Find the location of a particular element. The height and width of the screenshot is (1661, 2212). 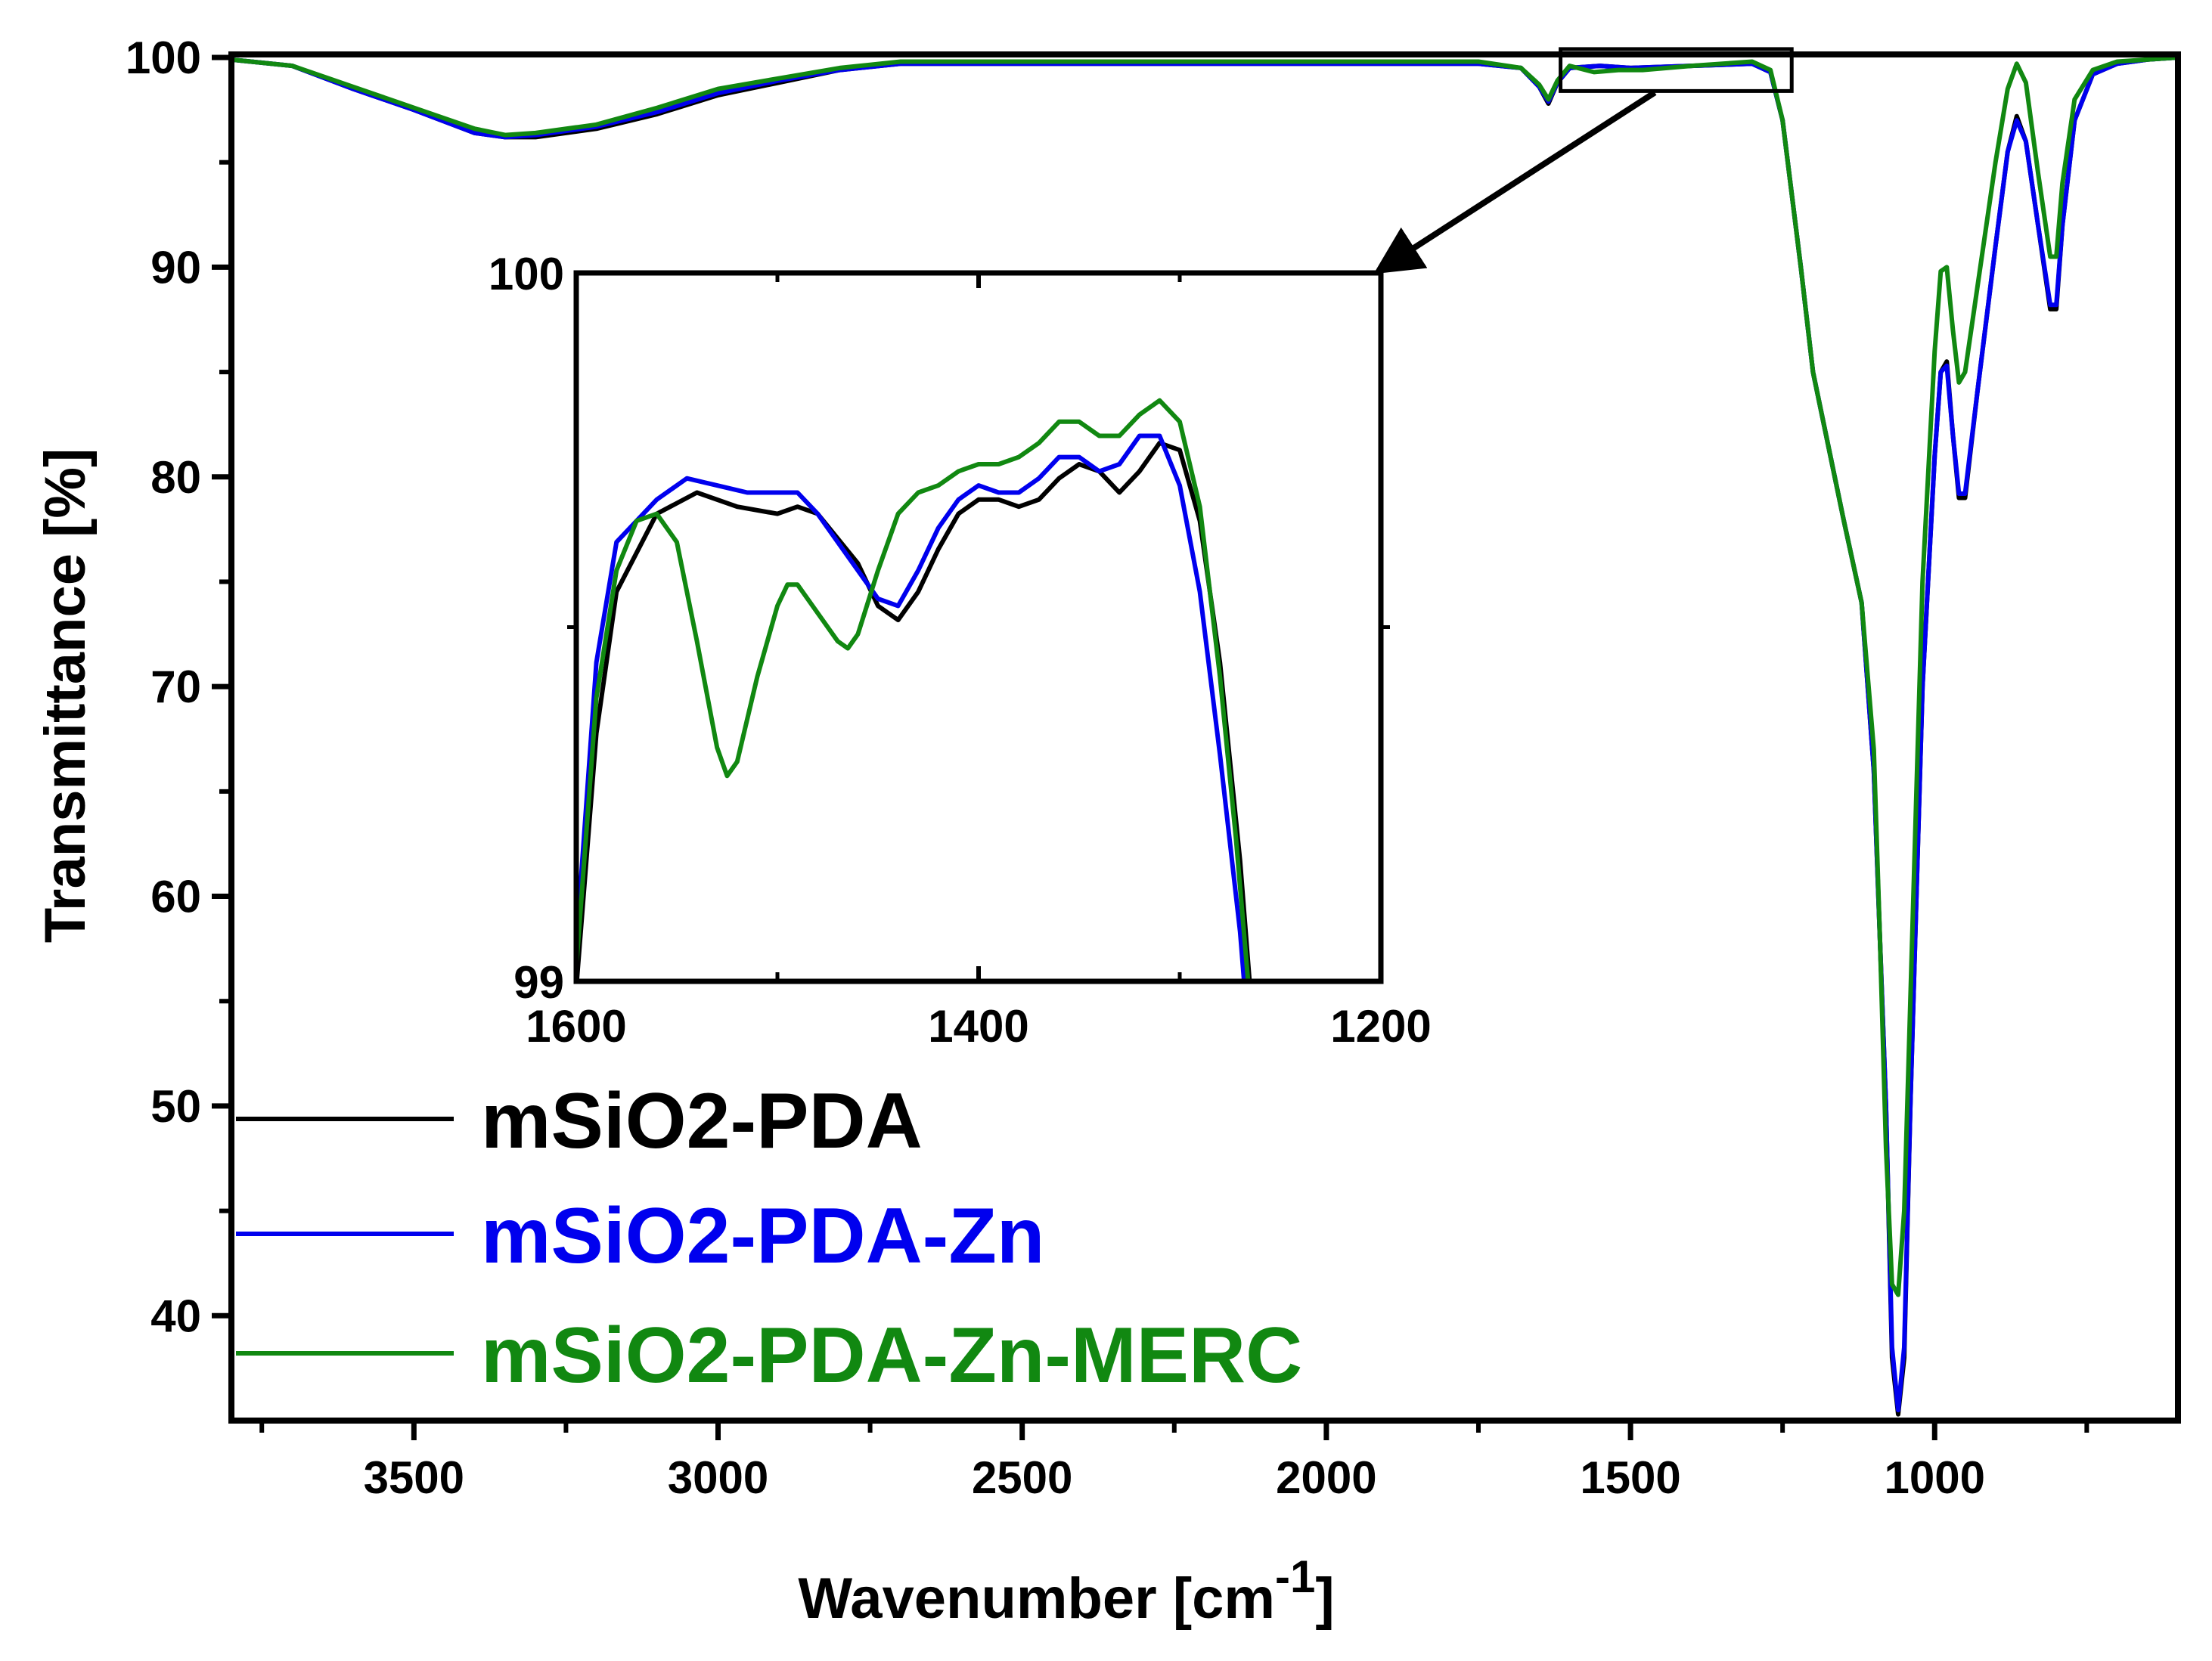

legend-label-1: mSiO2-PDA-Zn is located at coordinates (763, 1236).